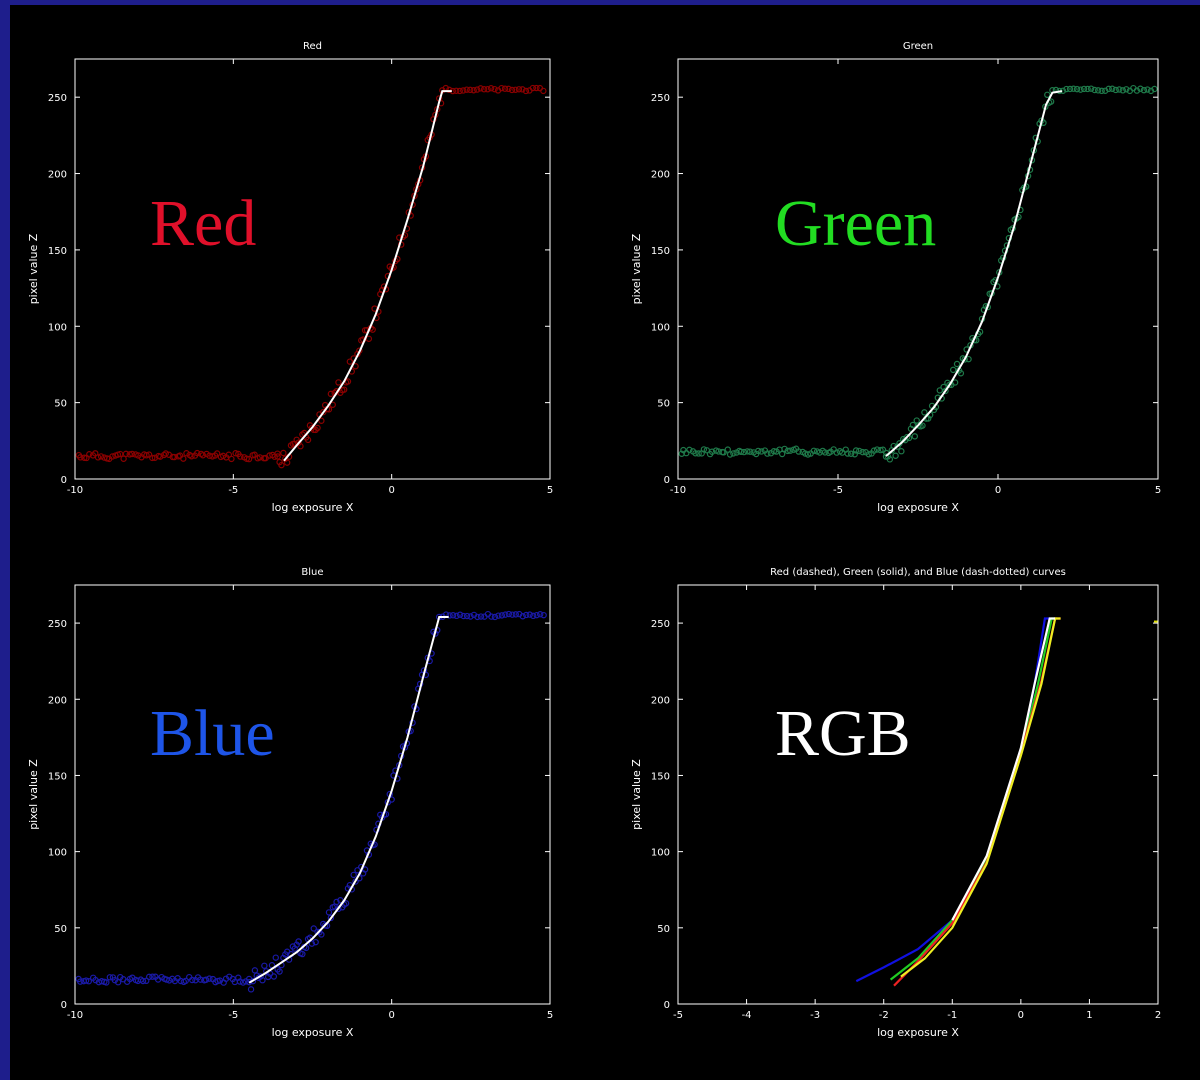 This screenshot has height=1080, width=1200. I want to click on x-tick-label: 5, so click(1158, 490).